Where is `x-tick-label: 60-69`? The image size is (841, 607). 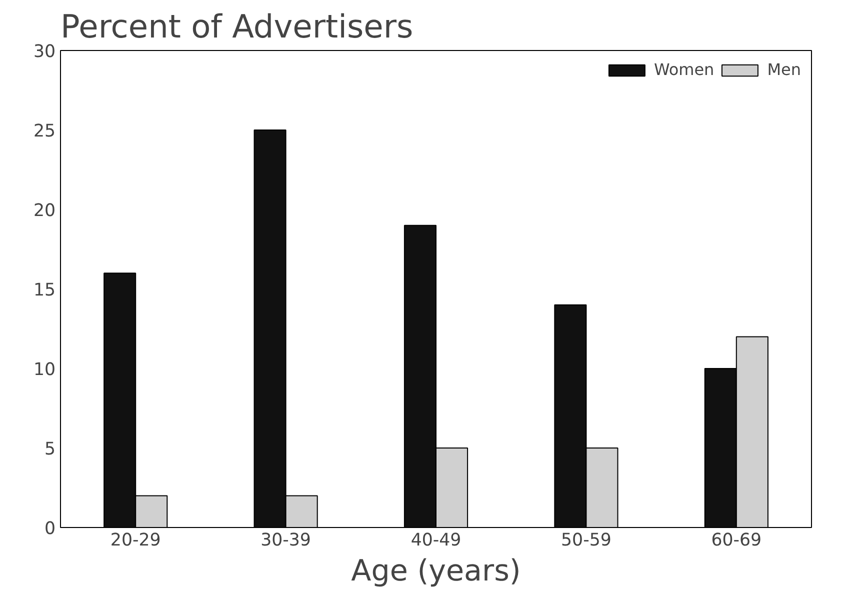 x-tick-label: 60-69 is located at coordinates (736, 540).